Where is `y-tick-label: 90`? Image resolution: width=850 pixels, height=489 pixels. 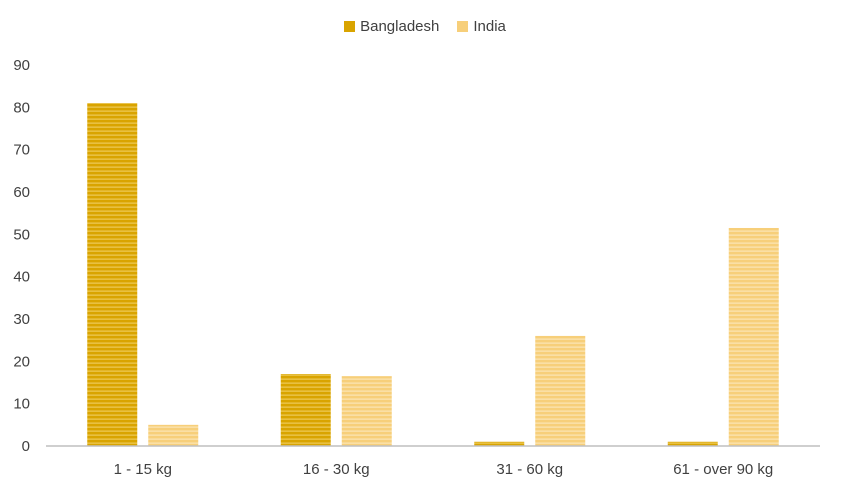
y-tick-label: 90 is located at coordinates (21, 65).